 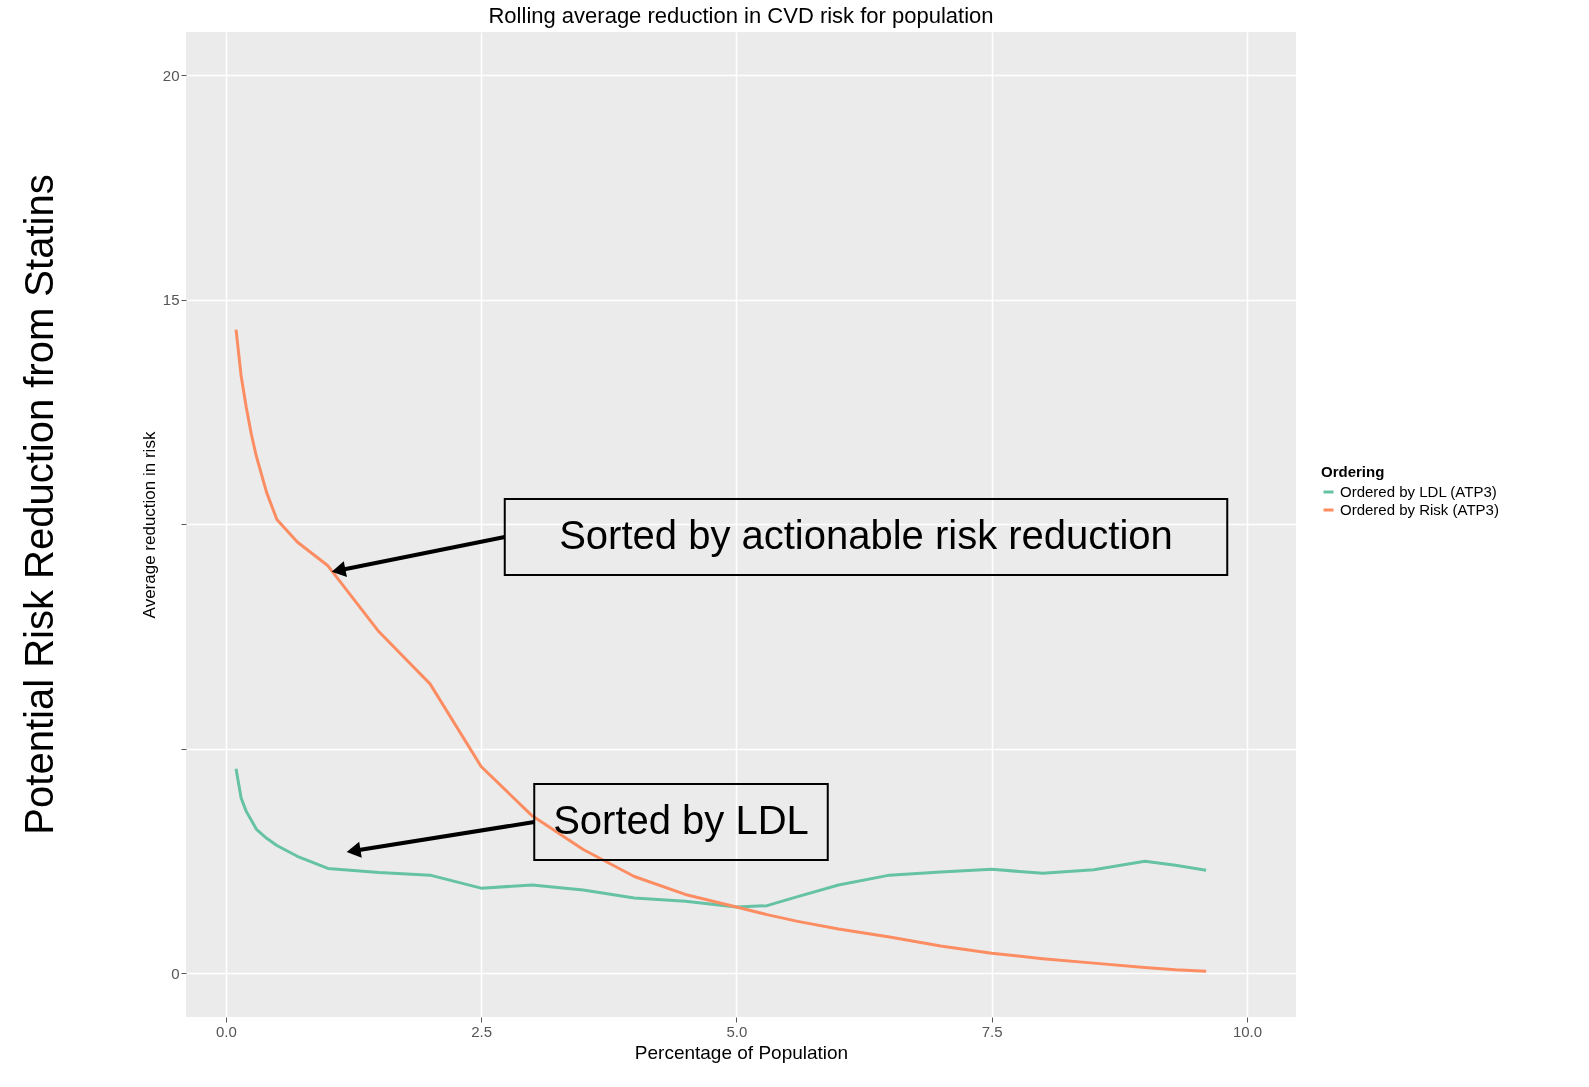 What do you see at coordinates (741, 15) in the screenshot?
I see `chart-title: Rolling average reduction in CVD risk for population` at bounding box center [741, 15].